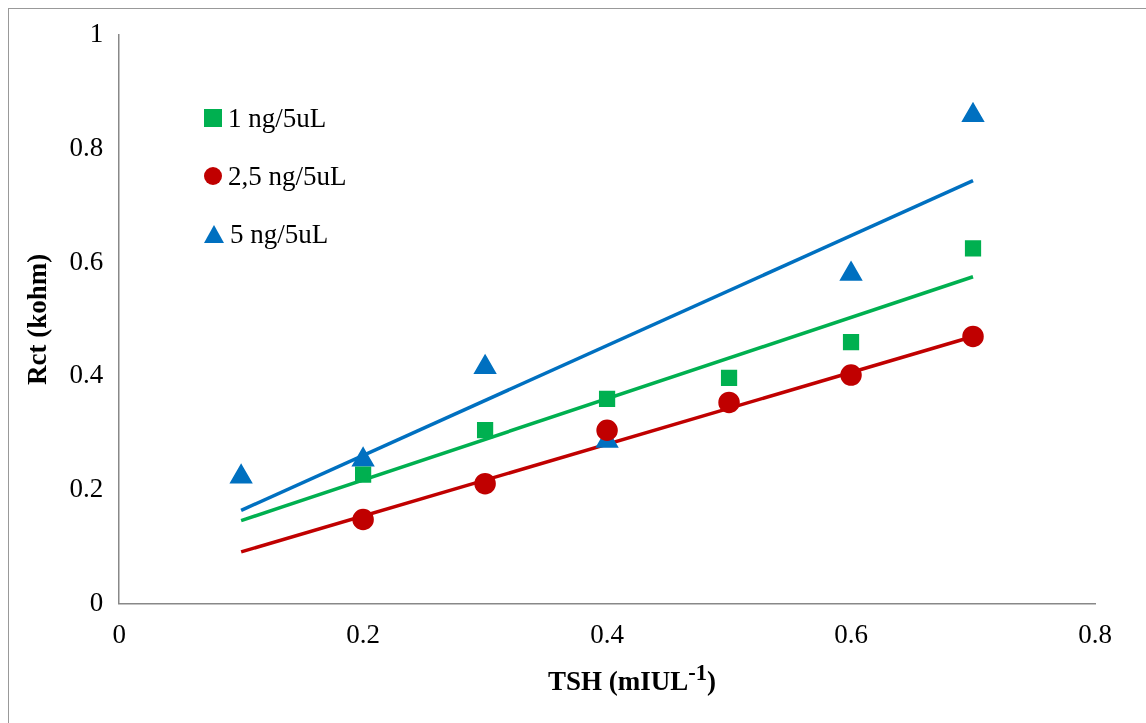 The image size is (1146, 723). Describe the element at coordinates (37, 319) in the screenshot. I see `y-axis-title: Rct (kohm)` at that location.